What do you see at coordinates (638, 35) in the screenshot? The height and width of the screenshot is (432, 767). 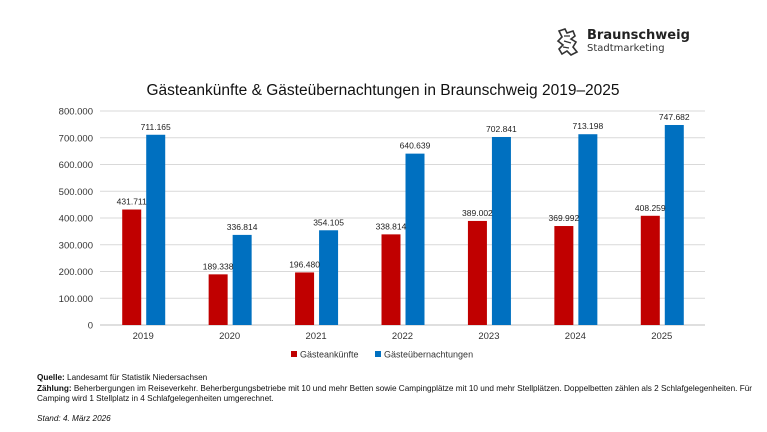 I see `logo-name: Braunschweig` at bounding box center [638, 35].